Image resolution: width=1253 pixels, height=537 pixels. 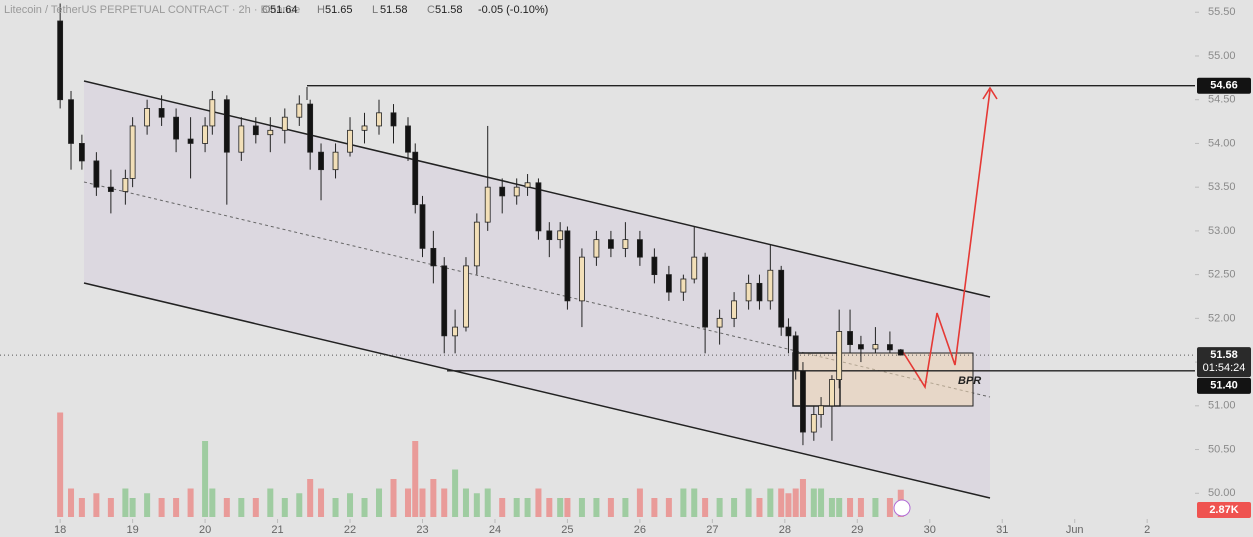 I want to click on x-tick-label: 23, so click(x=422, y=530).